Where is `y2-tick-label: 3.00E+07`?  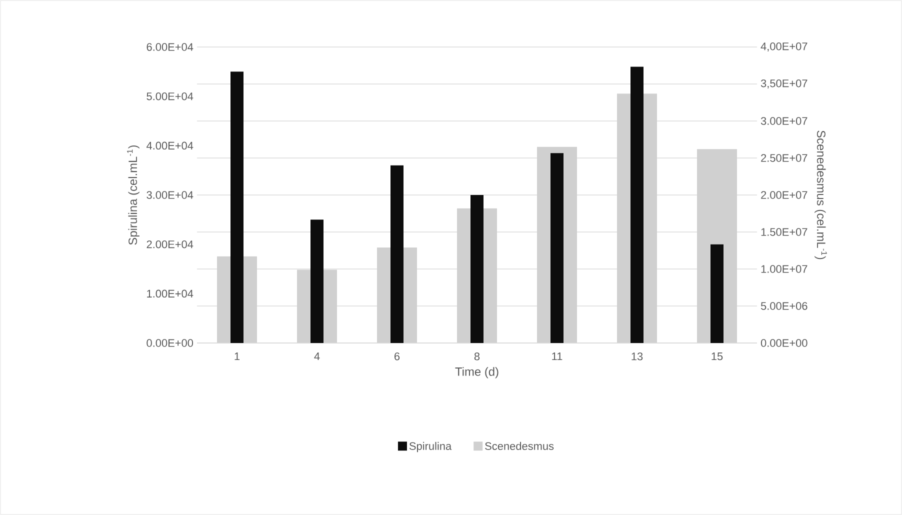
y2-tick-label: 3.00E+07 is located at coordinates (784, 121).